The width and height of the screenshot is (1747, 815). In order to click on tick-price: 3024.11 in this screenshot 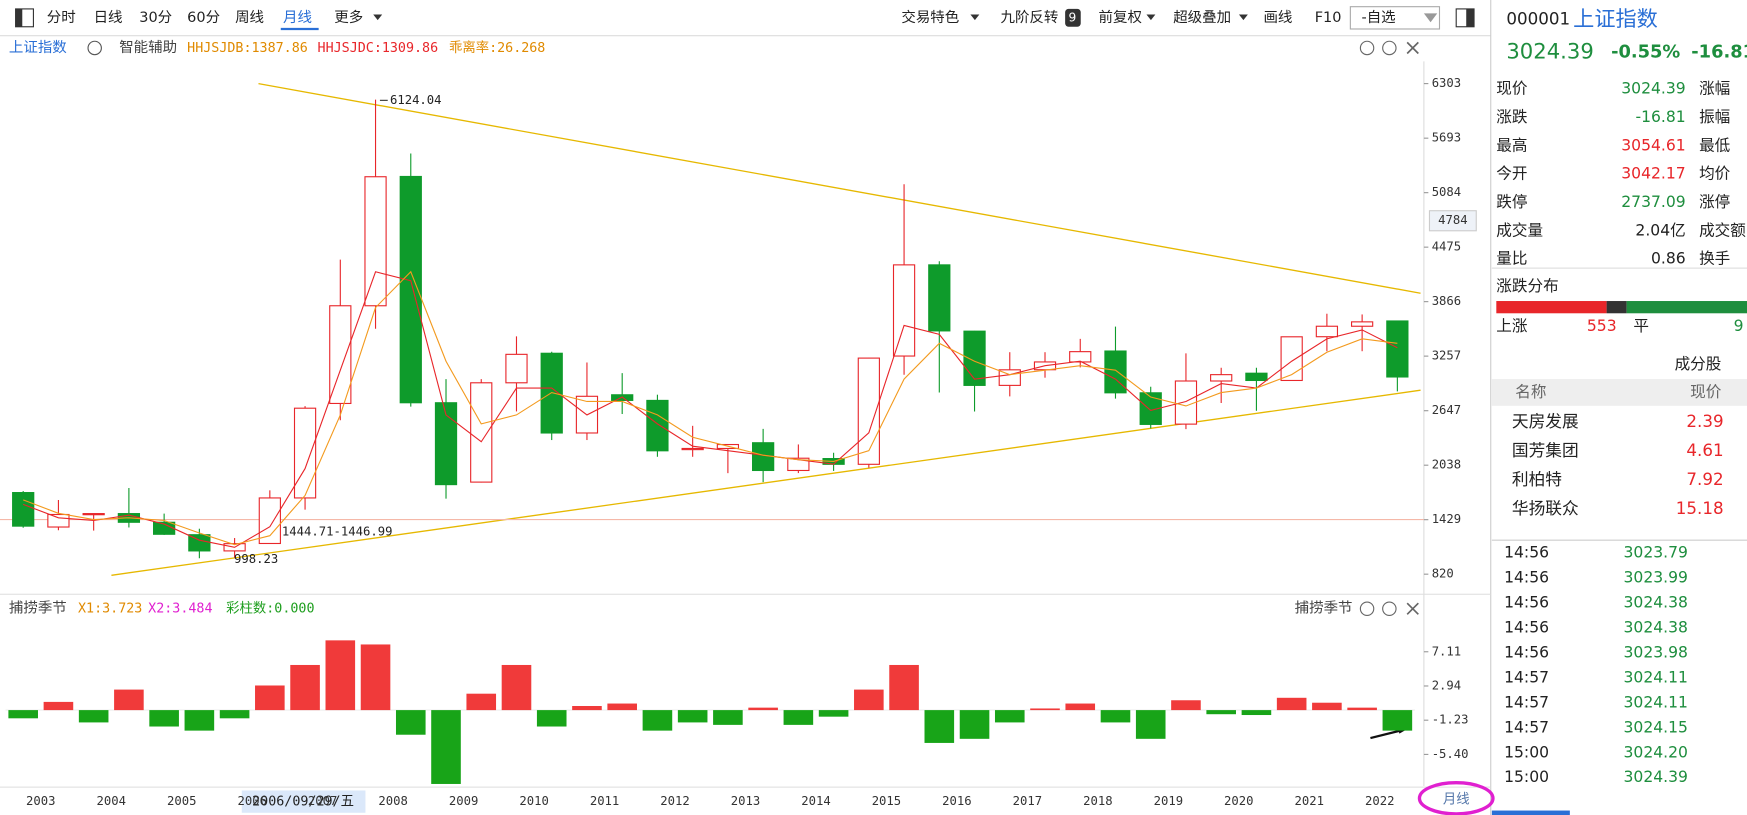, I will do `click(1655, 702)`.